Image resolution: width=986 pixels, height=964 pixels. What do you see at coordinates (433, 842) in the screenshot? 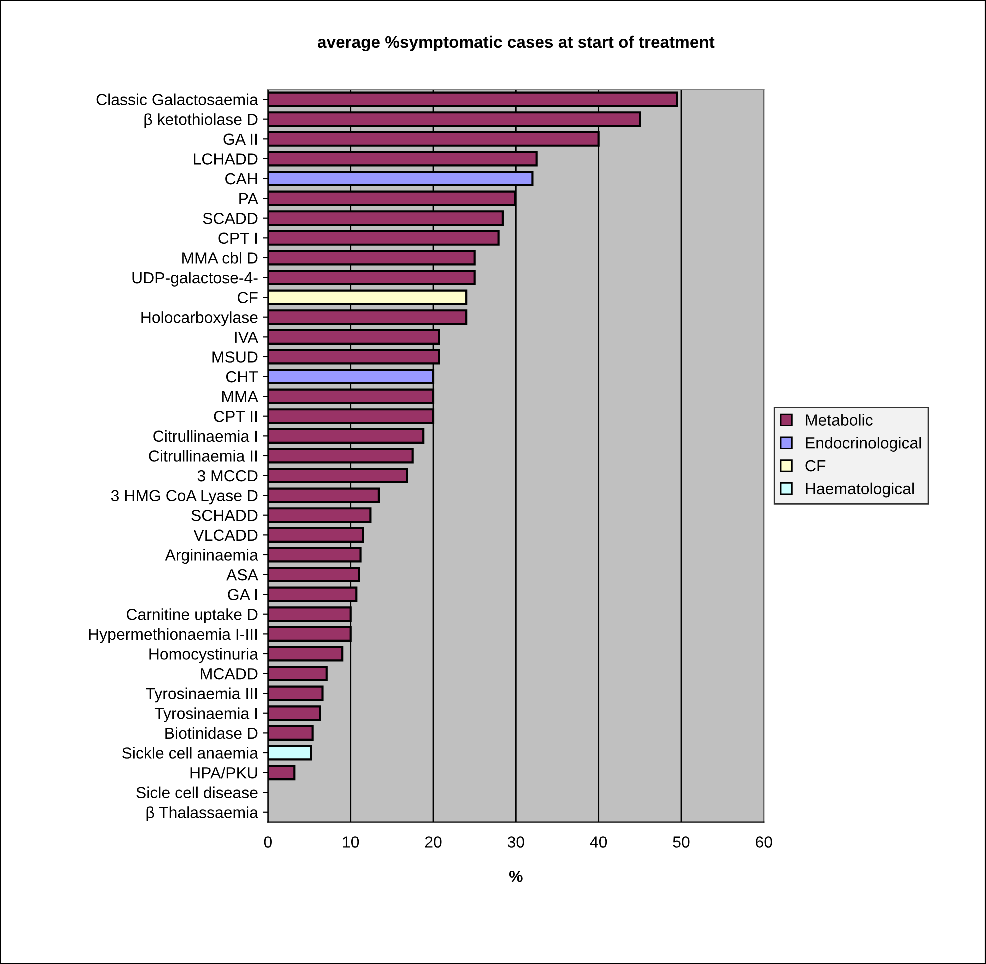
I see `x-tick-label: 20` at bounding box center [433, 842].